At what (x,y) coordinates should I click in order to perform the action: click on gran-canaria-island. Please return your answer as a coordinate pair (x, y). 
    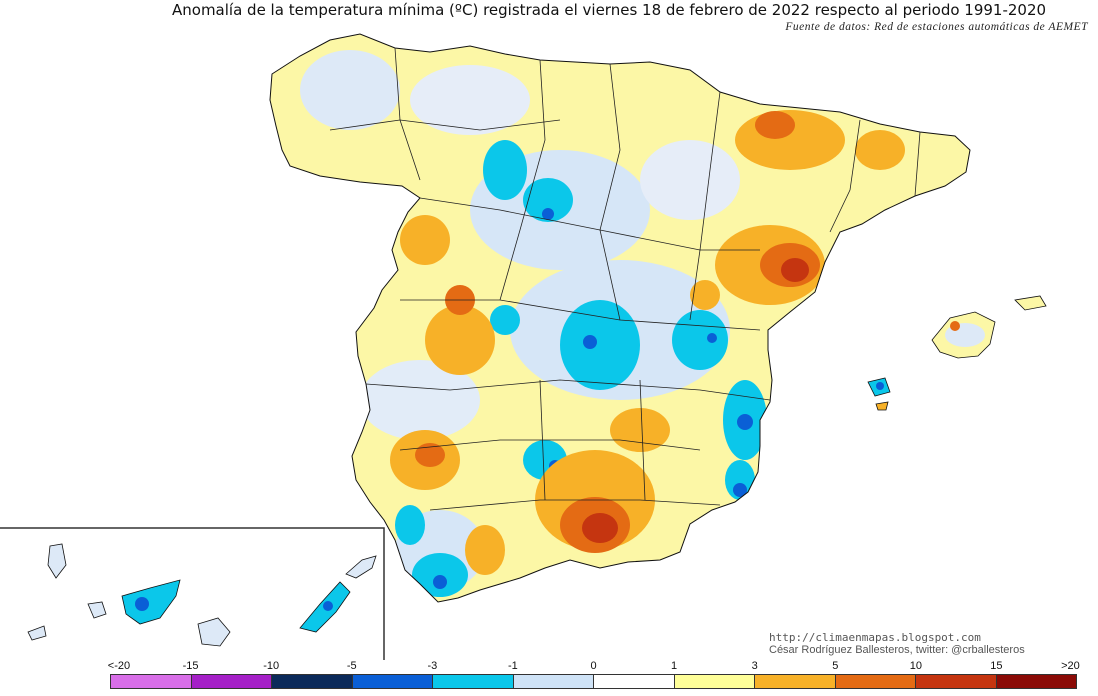
    Looking at the image, I should click on (214, 632).